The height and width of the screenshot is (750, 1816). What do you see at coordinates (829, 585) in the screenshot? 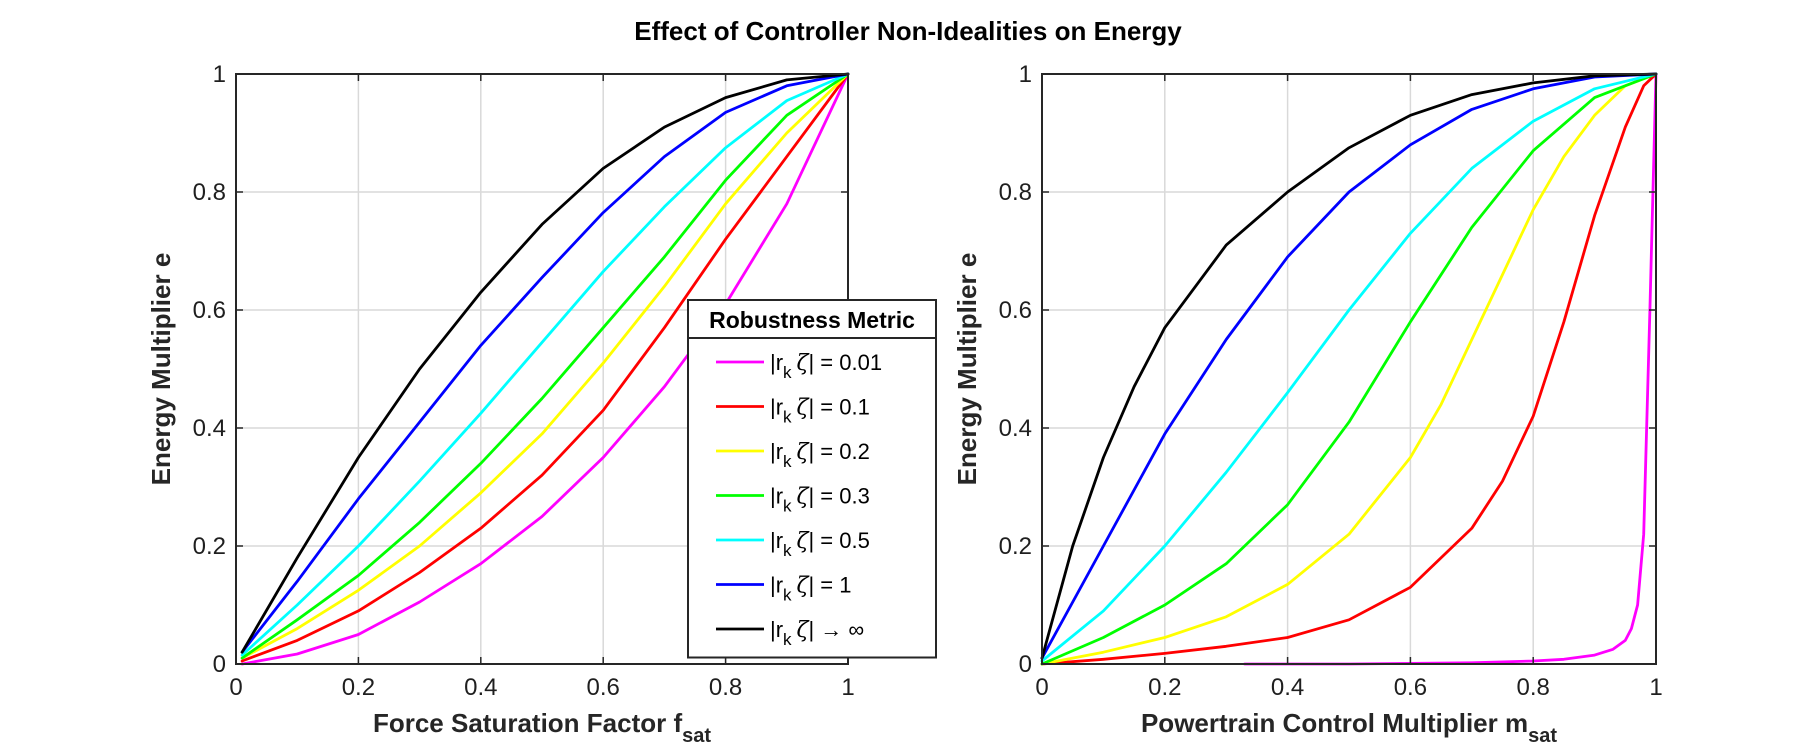
I see `legend-entry-value: | = 1` at bounding box center [829, 585].